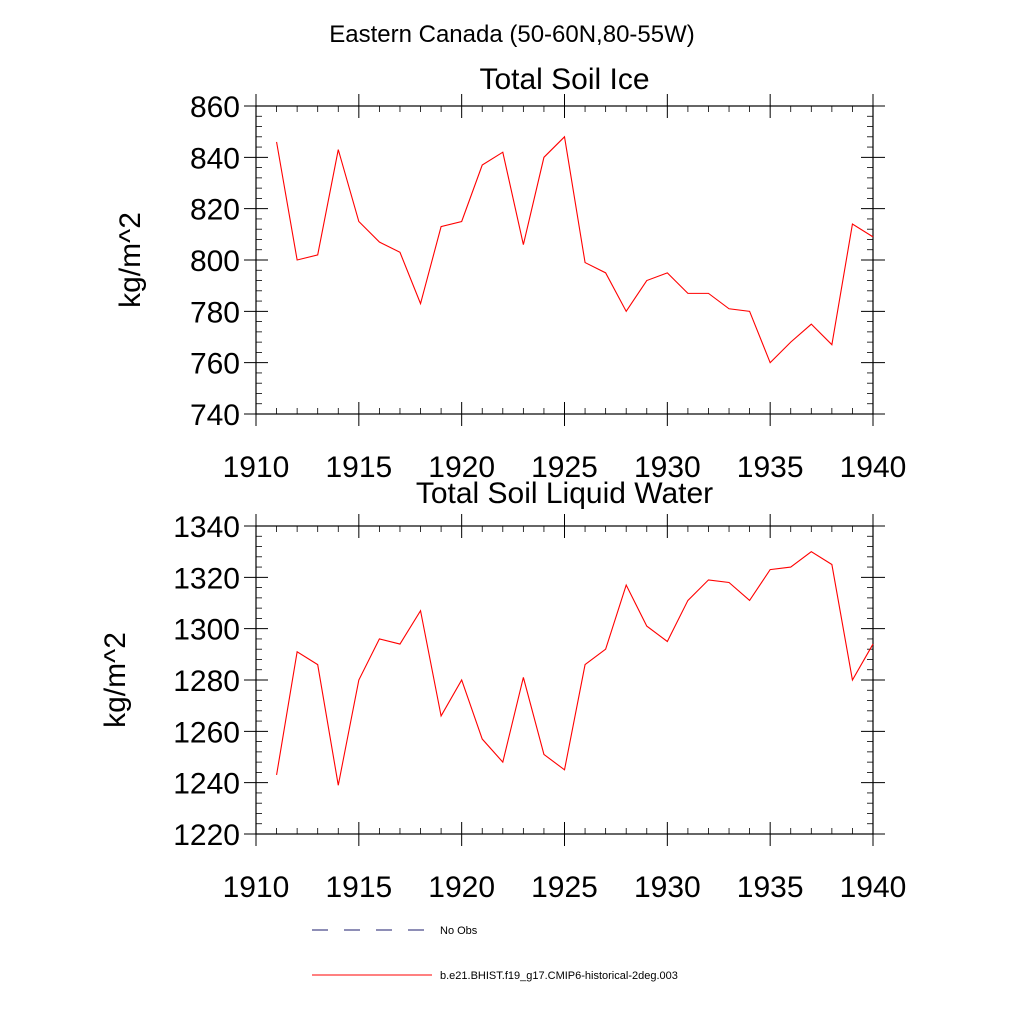  I want to click on y-tick-label: 1300, so click(206, 630).